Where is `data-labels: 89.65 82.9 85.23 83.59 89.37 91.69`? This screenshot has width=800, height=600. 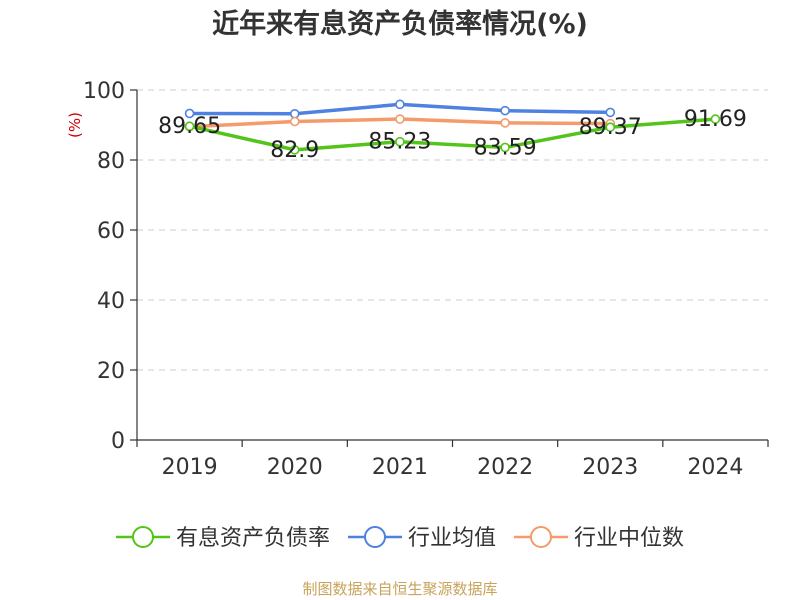
data-labels: 89.65 82.9 85.23 83.59 89.37 91.69 is located at coordinates (452, 135).